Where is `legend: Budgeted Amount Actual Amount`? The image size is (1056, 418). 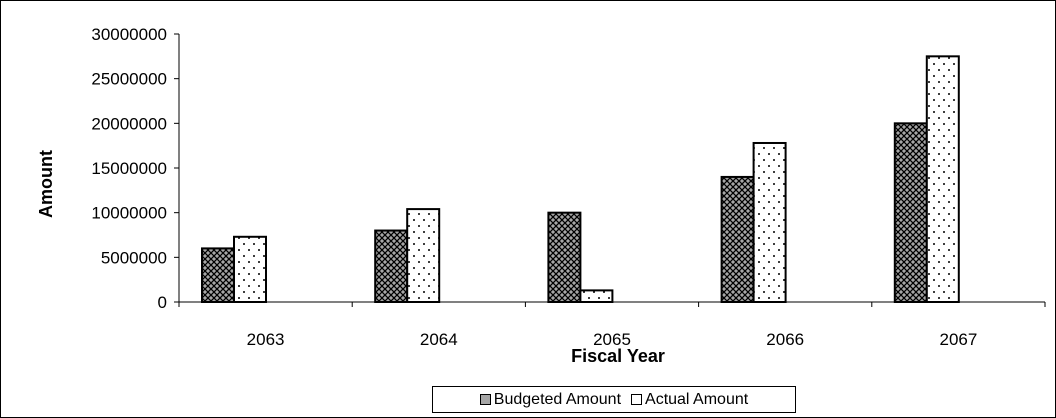
legend: Budgeted Amount Actual Amount is located at coordinates (614, 399).